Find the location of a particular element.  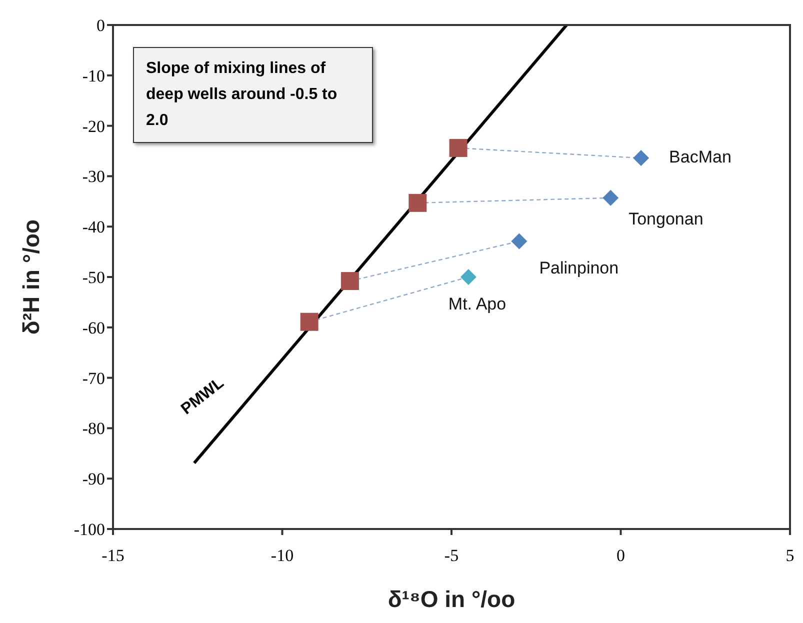

x-tick-label: -10 is located at coordinates (282, 556).